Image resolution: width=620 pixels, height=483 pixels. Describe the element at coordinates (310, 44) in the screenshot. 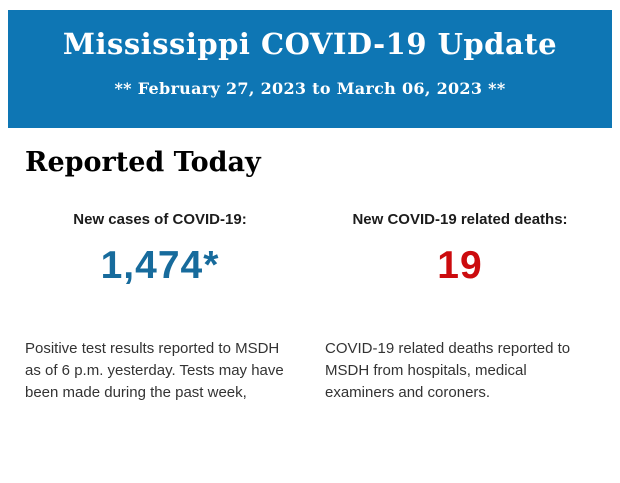

I see `page-title: Mississippi COVID-19 Update` at that location.